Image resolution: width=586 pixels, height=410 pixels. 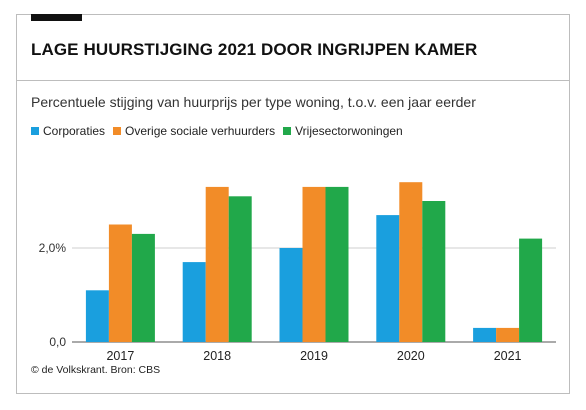 I want to click on x-tick-label-2019: 2019, so click(x=314, y=356).